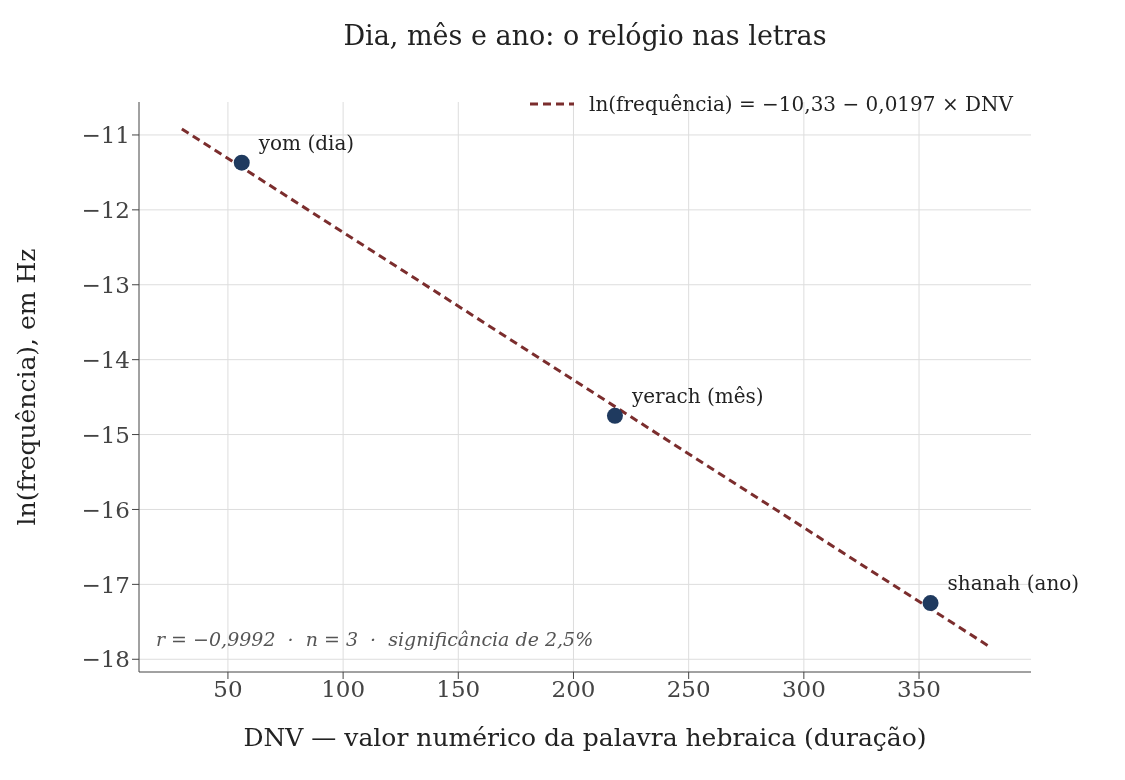  What do you see at coordinates (343, 689) in the screenshot?
I see `x-tick-label: 100` at bounding box center [343, 689].